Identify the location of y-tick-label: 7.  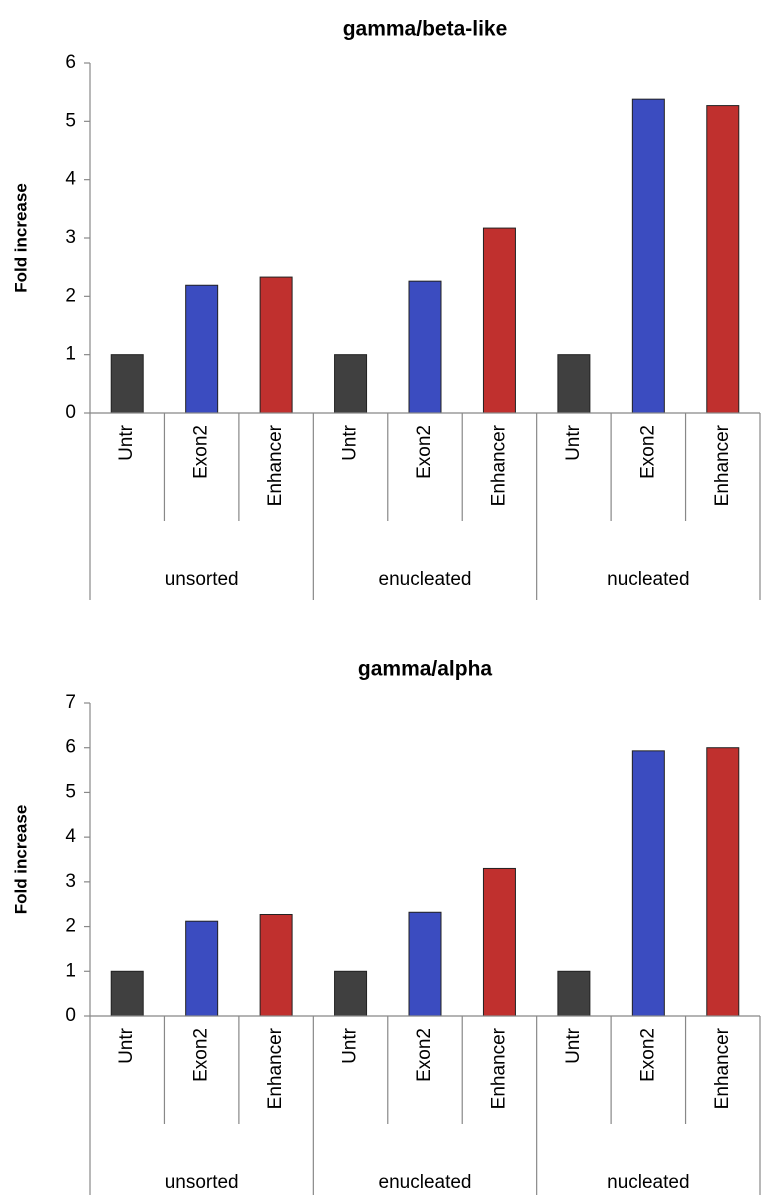
(70, 702).